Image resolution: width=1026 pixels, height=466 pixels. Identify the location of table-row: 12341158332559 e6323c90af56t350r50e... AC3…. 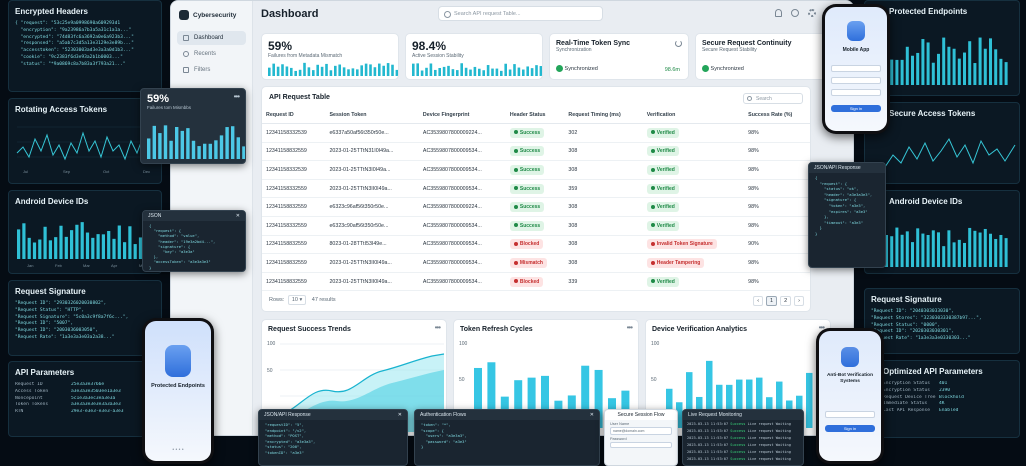
(536, 226).